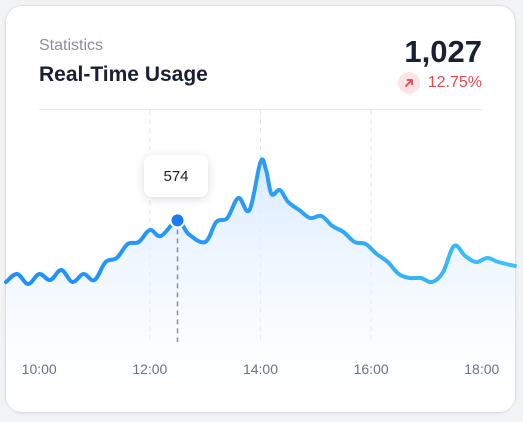 Image resolution: width=523 pixels, height=422 pixels. Describe the element at coordinates (260, 109) in the screenshot. I see `header-divider` at that location.